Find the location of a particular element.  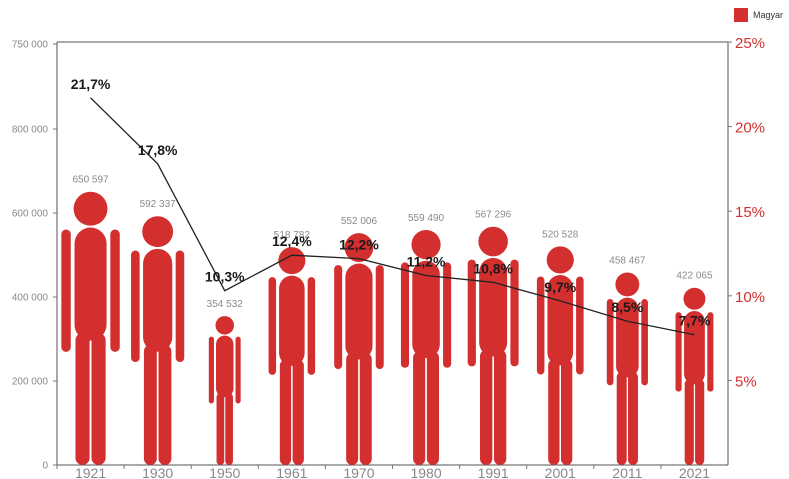

right-tick-label: 20% is located at coordinates (750, 128).